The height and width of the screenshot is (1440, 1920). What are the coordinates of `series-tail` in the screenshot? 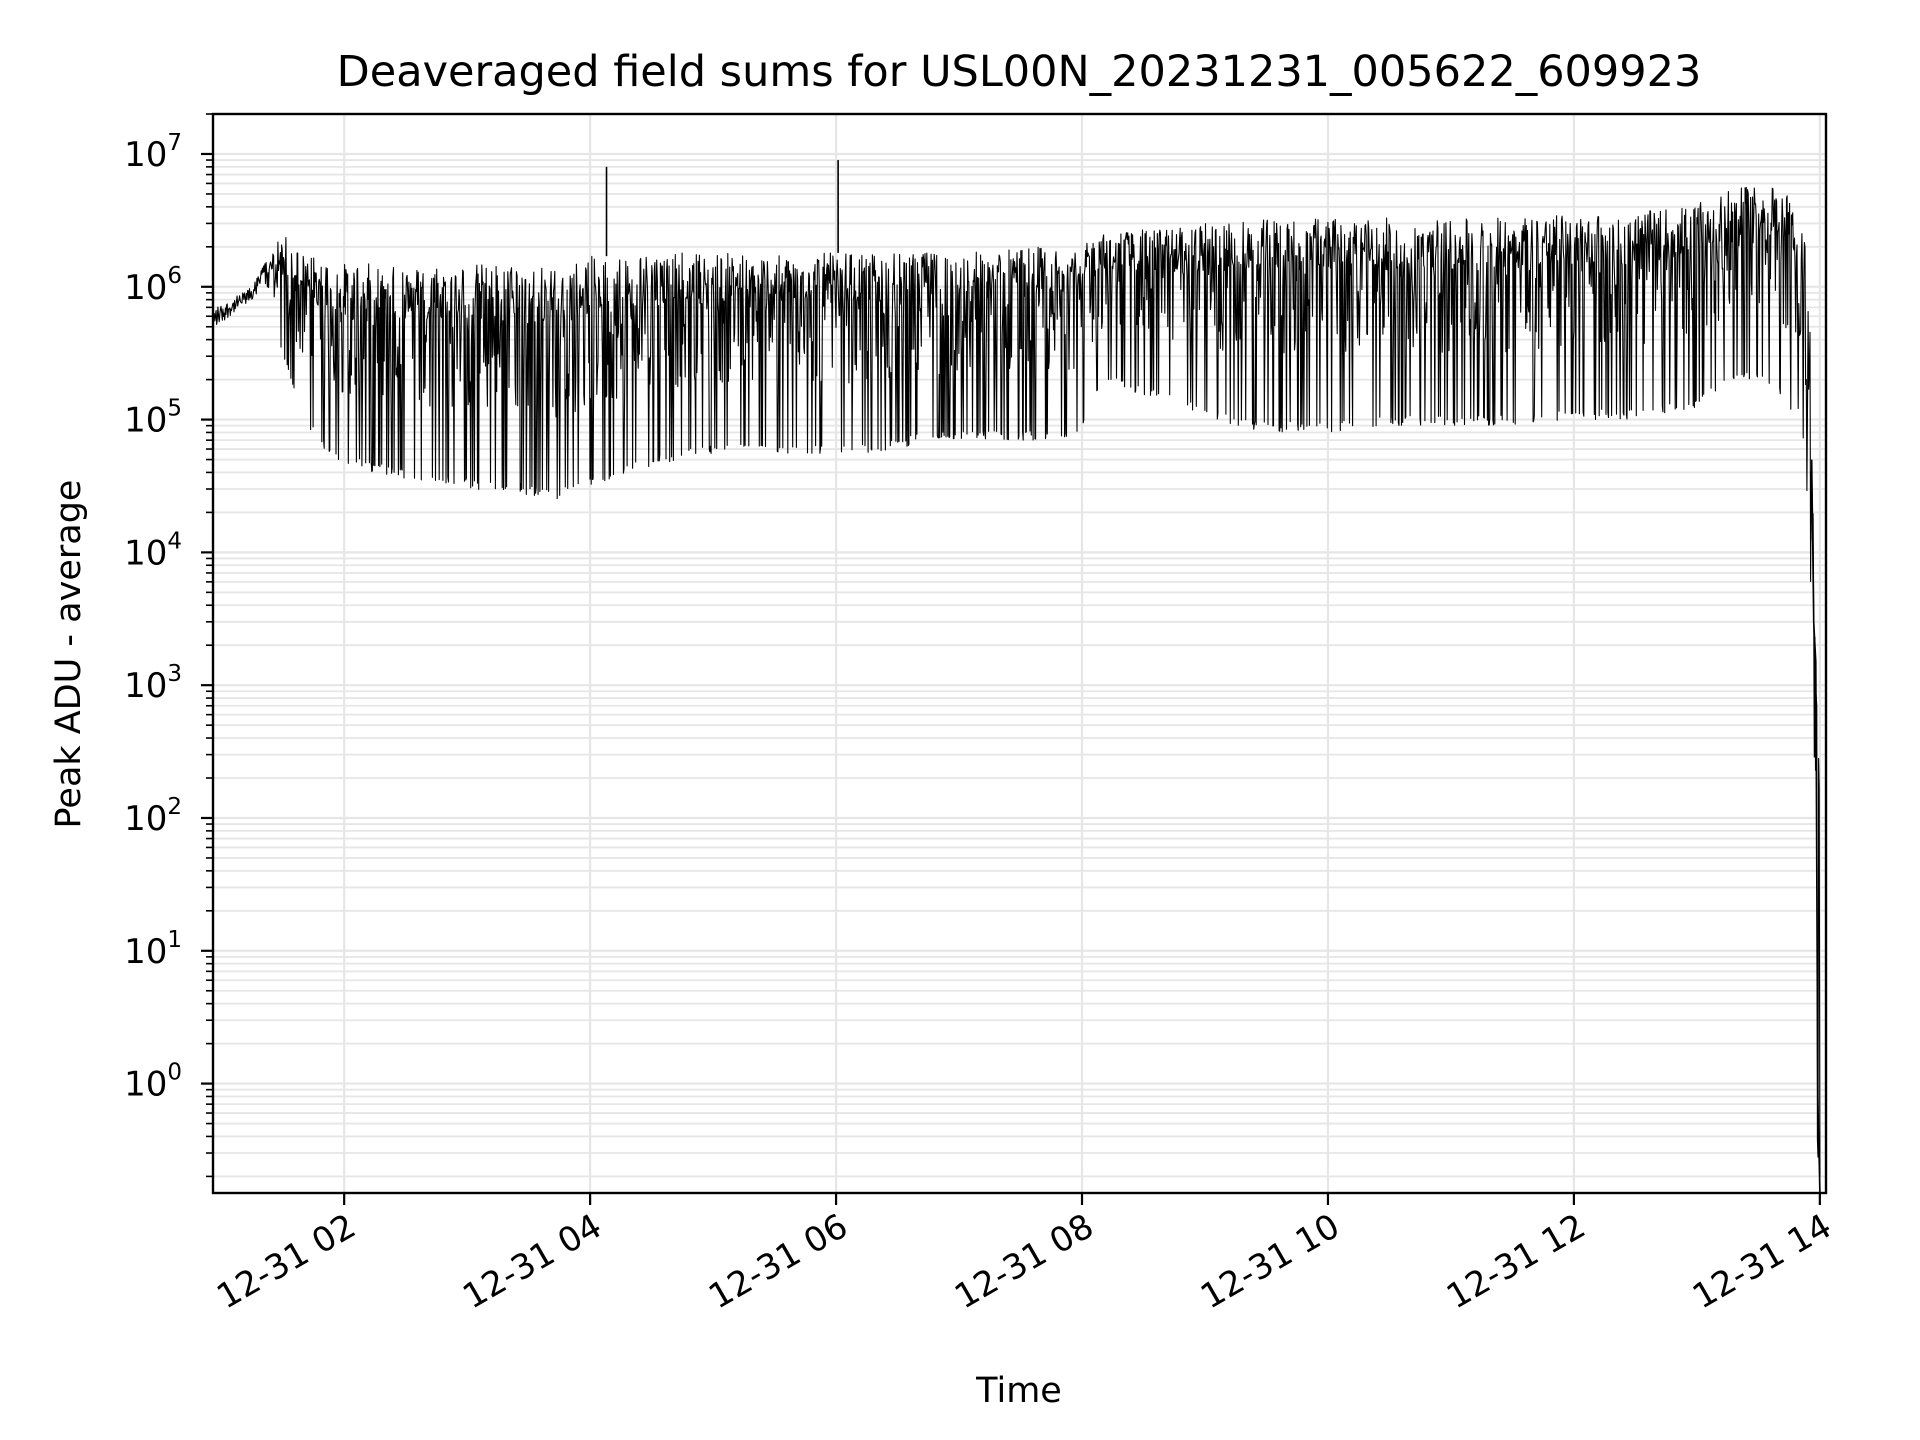 It's located at (1815, 826).